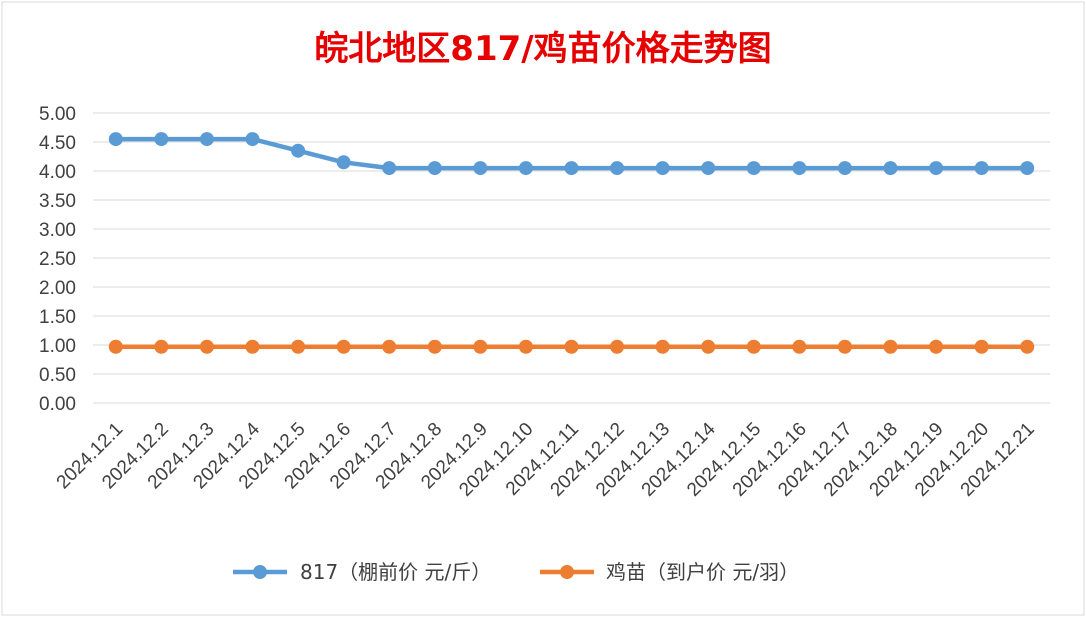 The width and height of the screenshot is (1086, 617). Describe the element at coordinates (57, 288) in the screenshot. I see `y-tick-label: 2.00` at that location.